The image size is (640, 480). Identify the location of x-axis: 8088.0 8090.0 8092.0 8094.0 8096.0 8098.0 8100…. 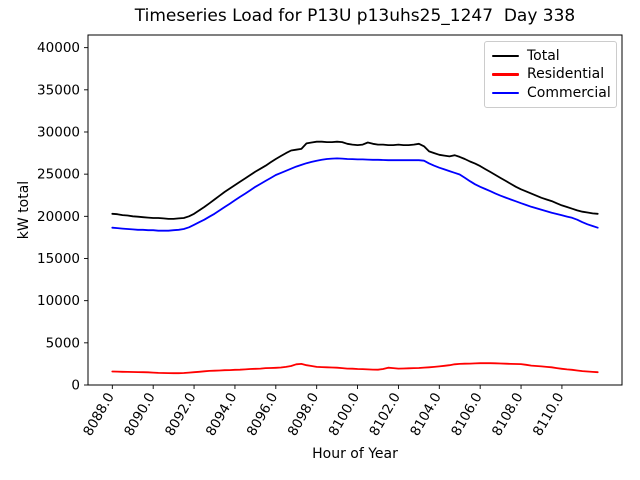
(323, 412).